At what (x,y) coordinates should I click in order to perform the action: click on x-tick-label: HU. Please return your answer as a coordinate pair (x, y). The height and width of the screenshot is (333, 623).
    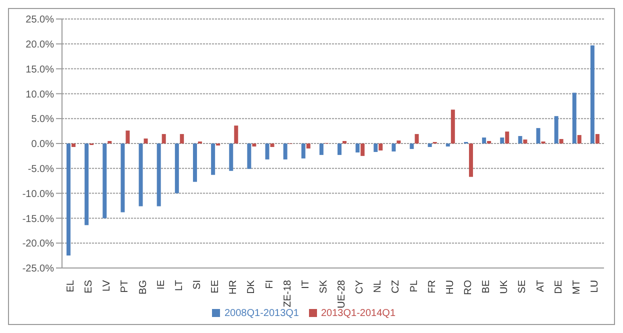
    Looking at the image, I should click on (450, 287).